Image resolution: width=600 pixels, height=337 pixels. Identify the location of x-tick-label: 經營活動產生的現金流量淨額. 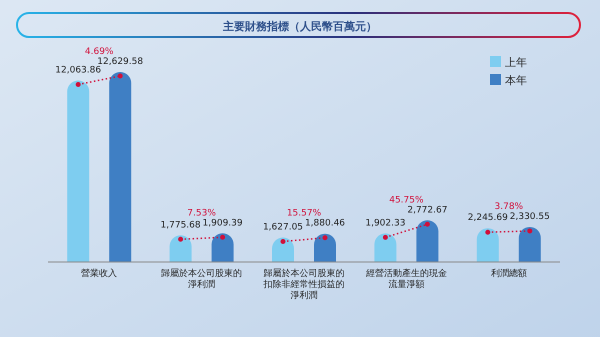
(405, 279).